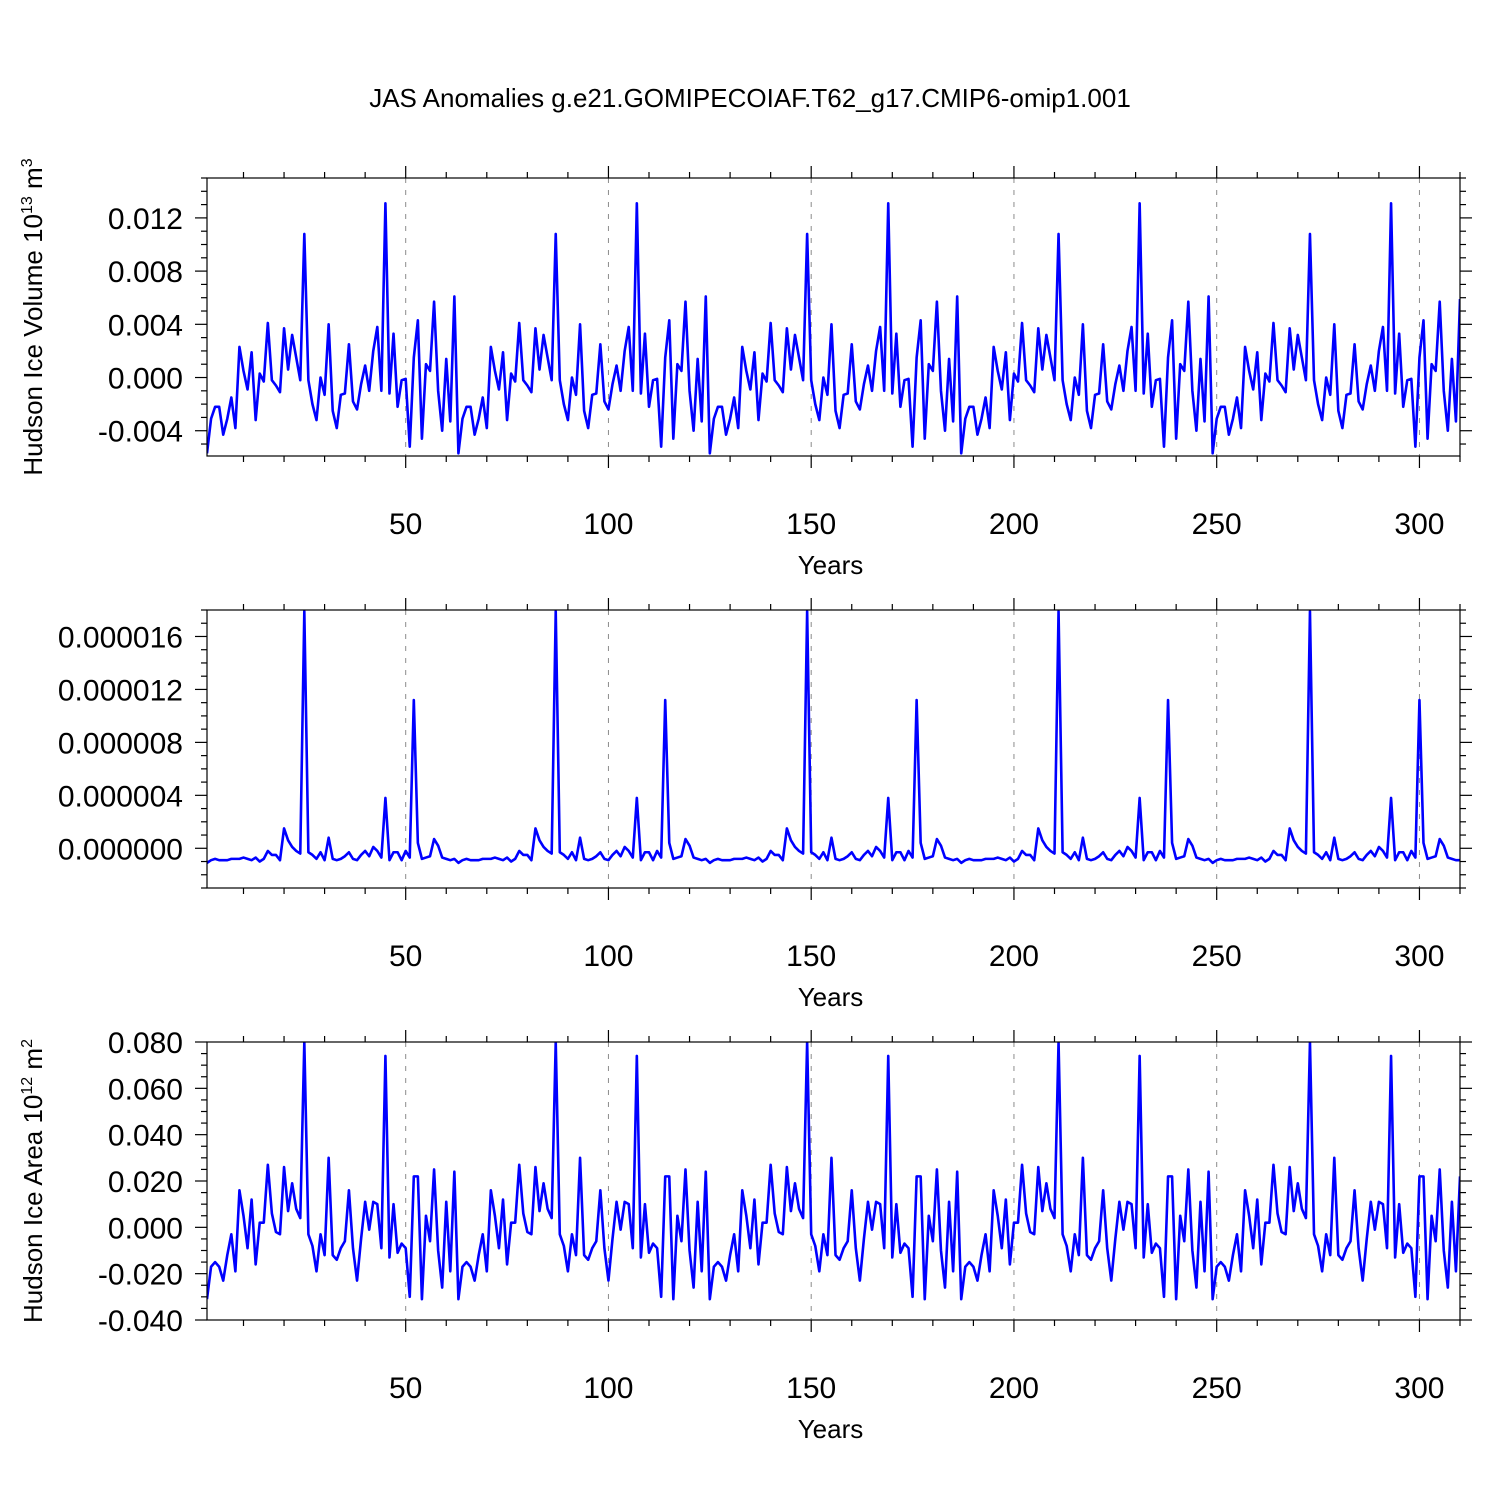  What do you see at coordinates (145, 1182) in the screenshot?
I see `y-tick-label: 0.020` at bounding box center [145, 1182].